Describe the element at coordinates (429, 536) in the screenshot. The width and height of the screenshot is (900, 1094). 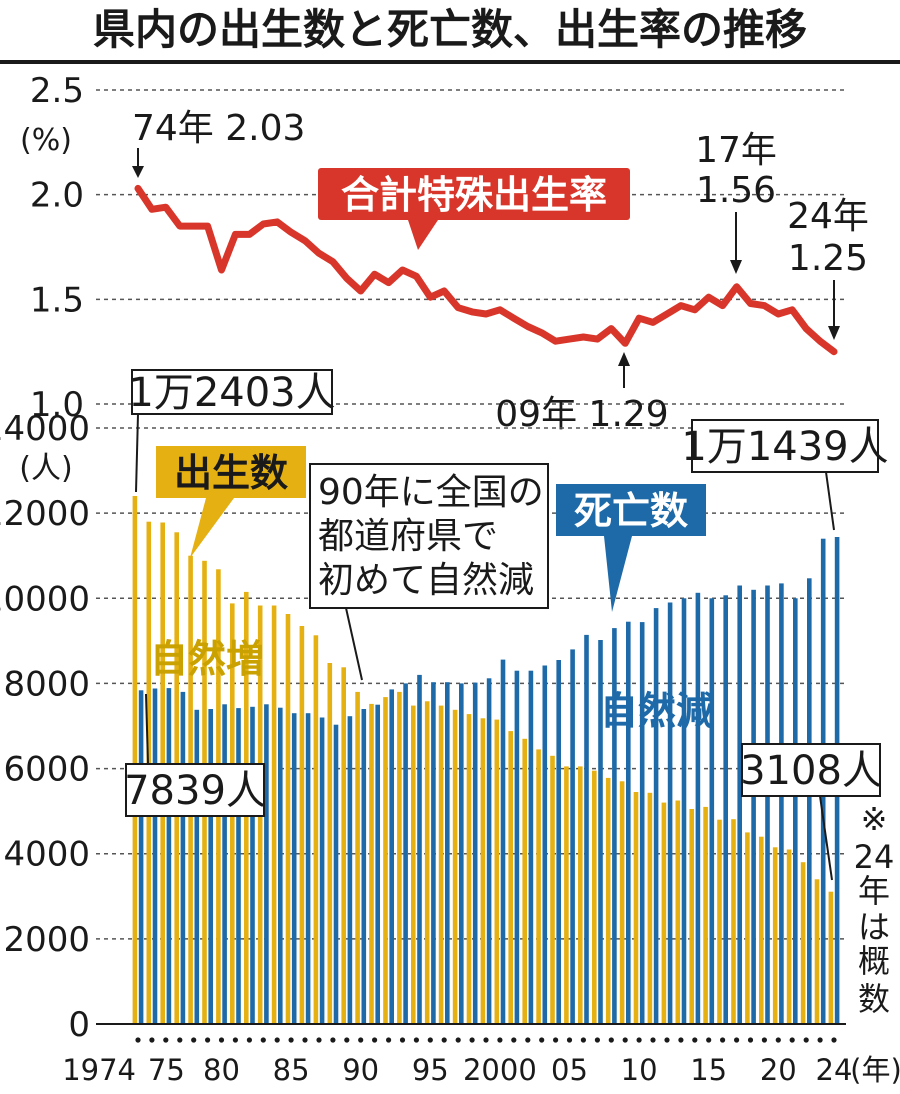
I see `first-decrease-box` at that location.